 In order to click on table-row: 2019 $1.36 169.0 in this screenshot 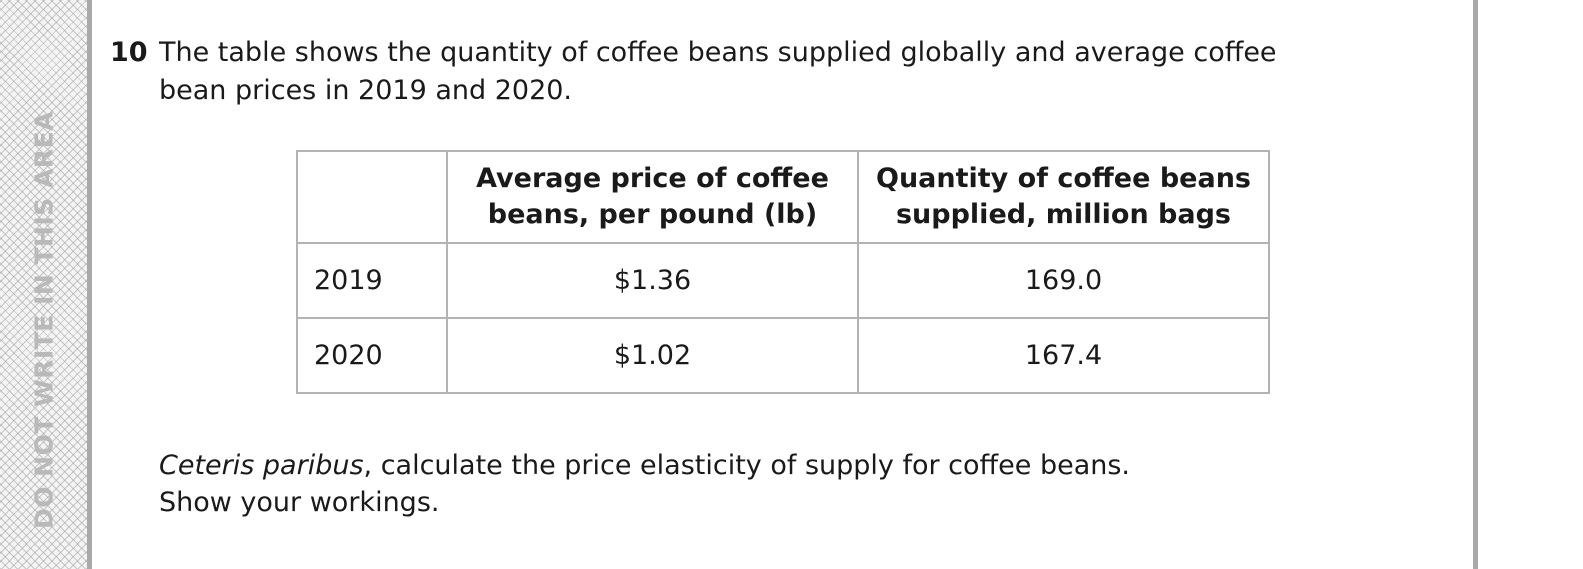, I will do `click(783, 280)`.